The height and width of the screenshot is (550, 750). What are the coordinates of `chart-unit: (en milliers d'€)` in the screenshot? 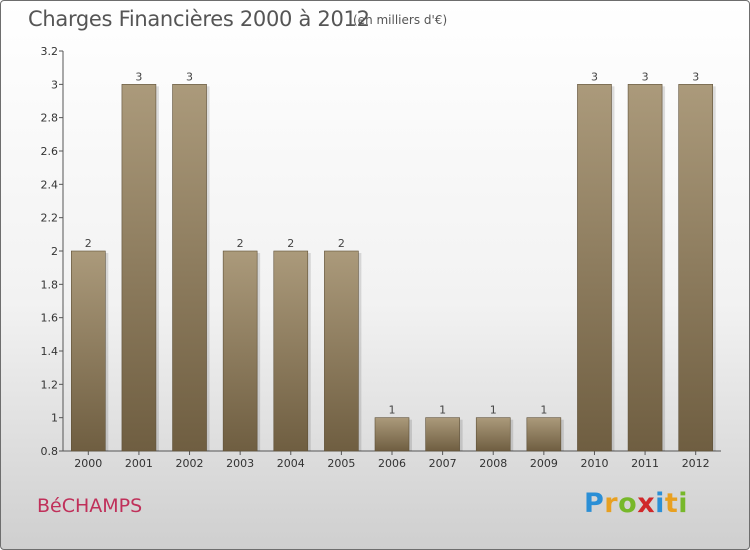 It's located at (400, 20).